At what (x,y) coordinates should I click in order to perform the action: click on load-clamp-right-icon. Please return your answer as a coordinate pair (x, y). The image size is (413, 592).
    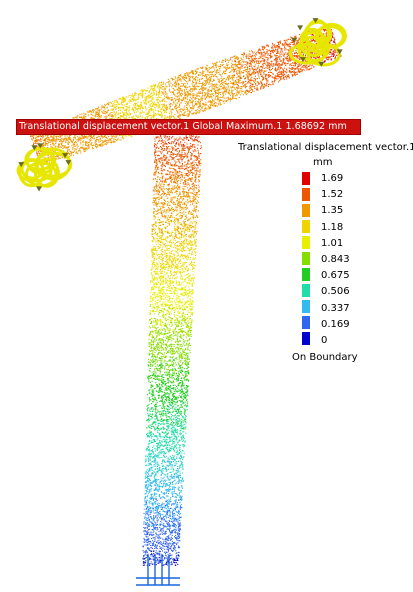
    Looking at the image, I should click on (317, 42).